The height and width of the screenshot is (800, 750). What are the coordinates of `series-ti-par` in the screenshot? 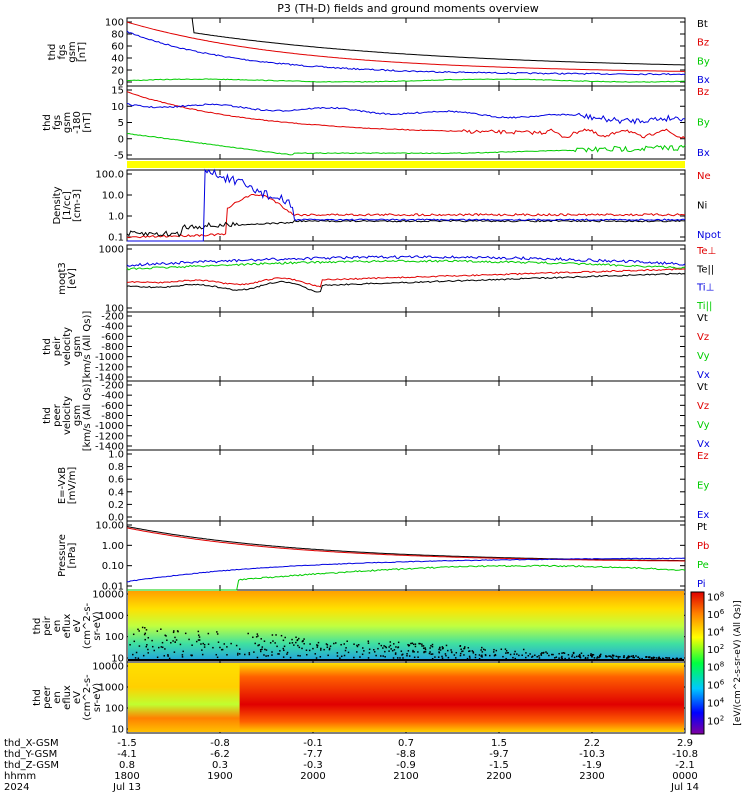 It's located at (406, 265).